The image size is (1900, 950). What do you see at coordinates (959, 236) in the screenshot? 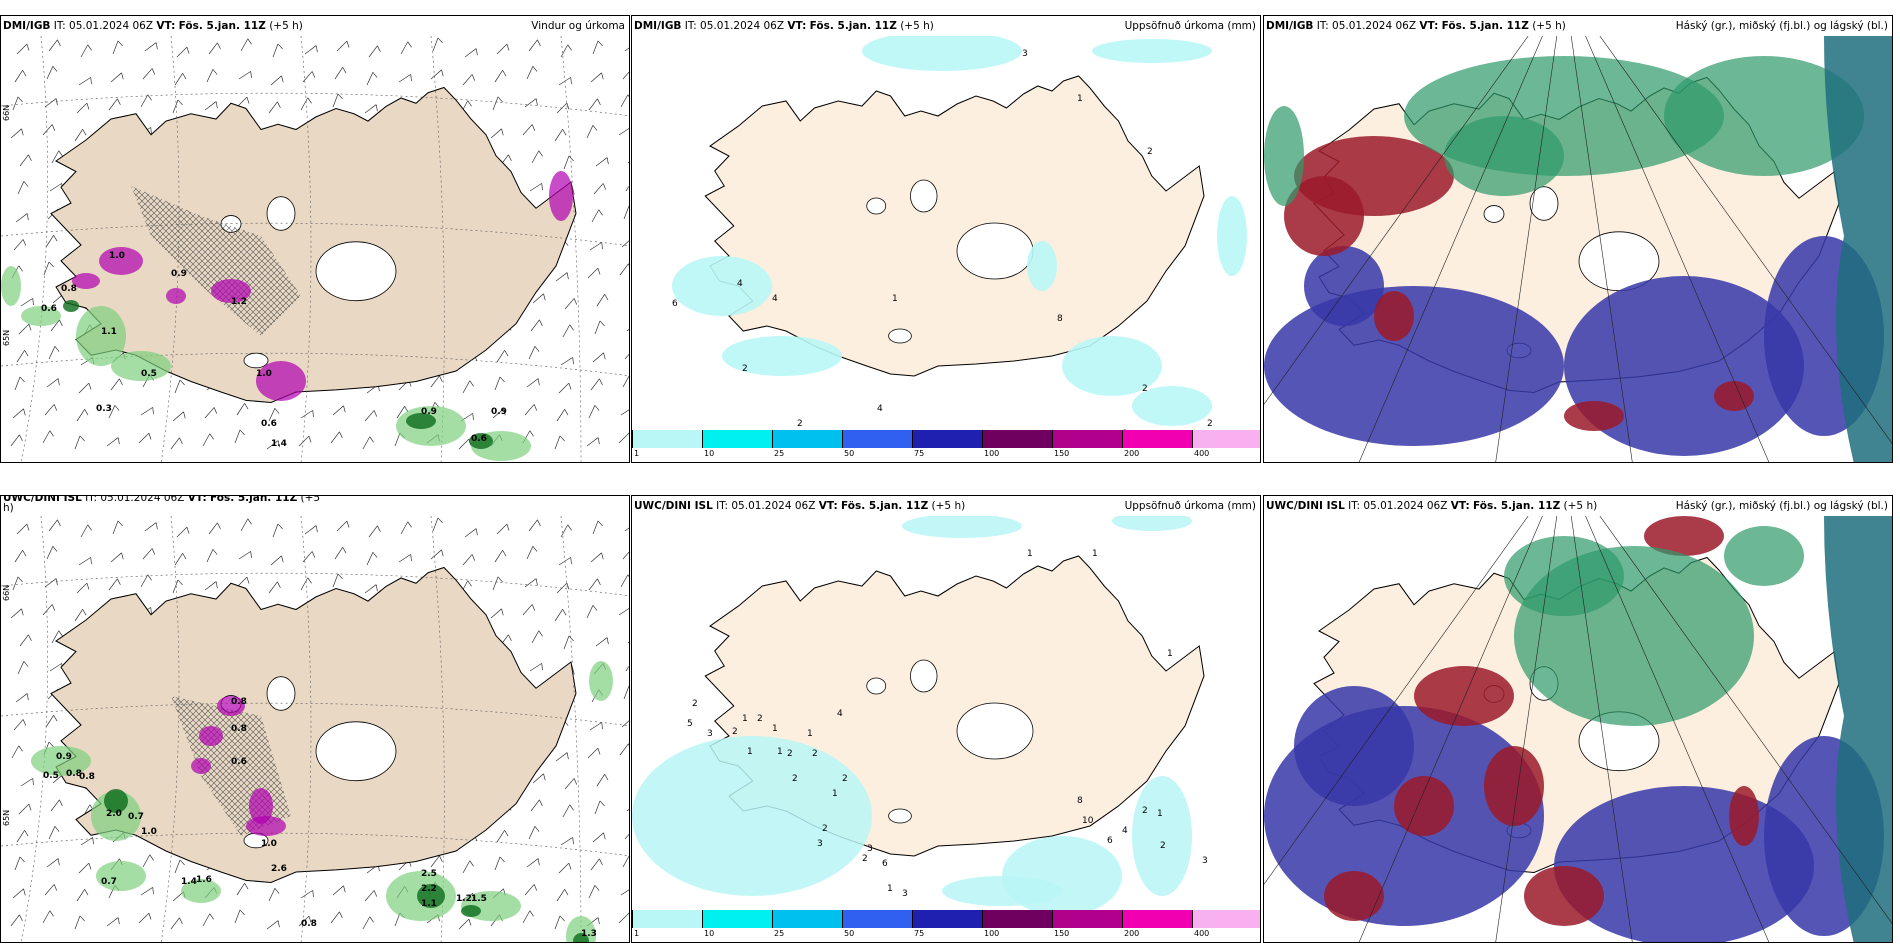
I see `map-canvas: 31246421248292` at bounding box center [959, 236].